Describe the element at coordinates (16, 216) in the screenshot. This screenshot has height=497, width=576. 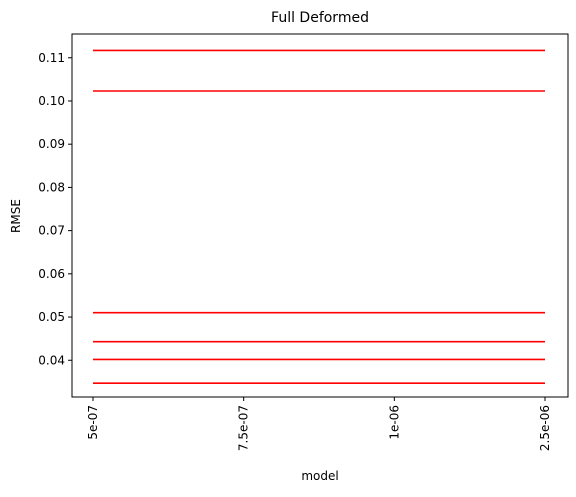
I see `y-axis-label: RMSE` at that location.